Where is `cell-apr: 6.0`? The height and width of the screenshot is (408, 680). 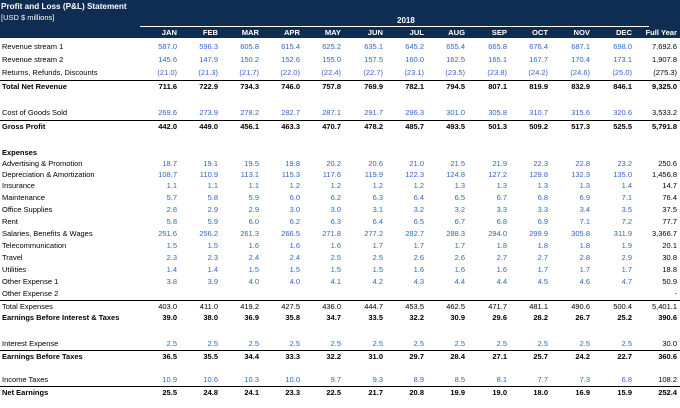
cell-apr: 6.0 is located at coordinates (294, 197).